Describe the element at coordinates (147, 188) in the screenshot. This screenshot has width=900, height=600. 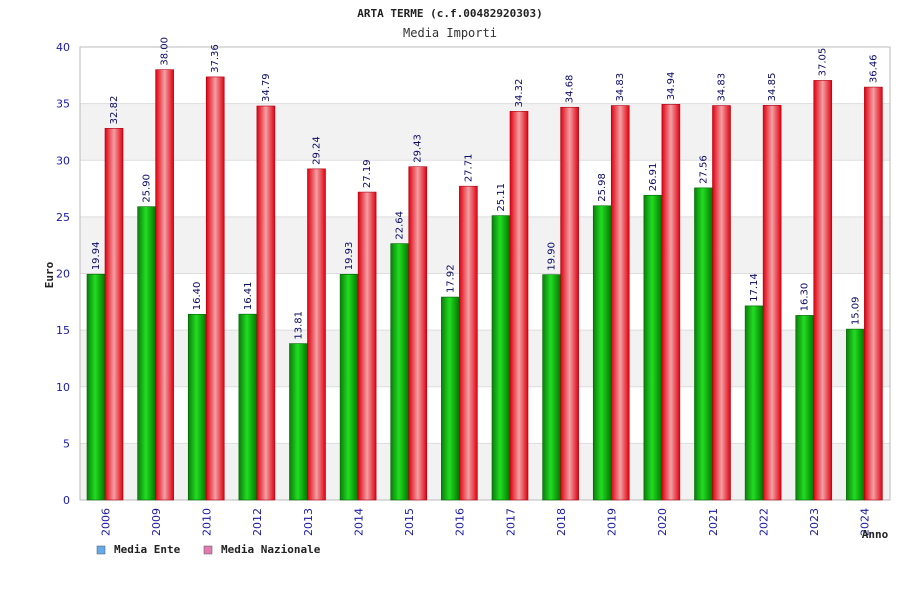
I see `data-label: 25.90` at that location.